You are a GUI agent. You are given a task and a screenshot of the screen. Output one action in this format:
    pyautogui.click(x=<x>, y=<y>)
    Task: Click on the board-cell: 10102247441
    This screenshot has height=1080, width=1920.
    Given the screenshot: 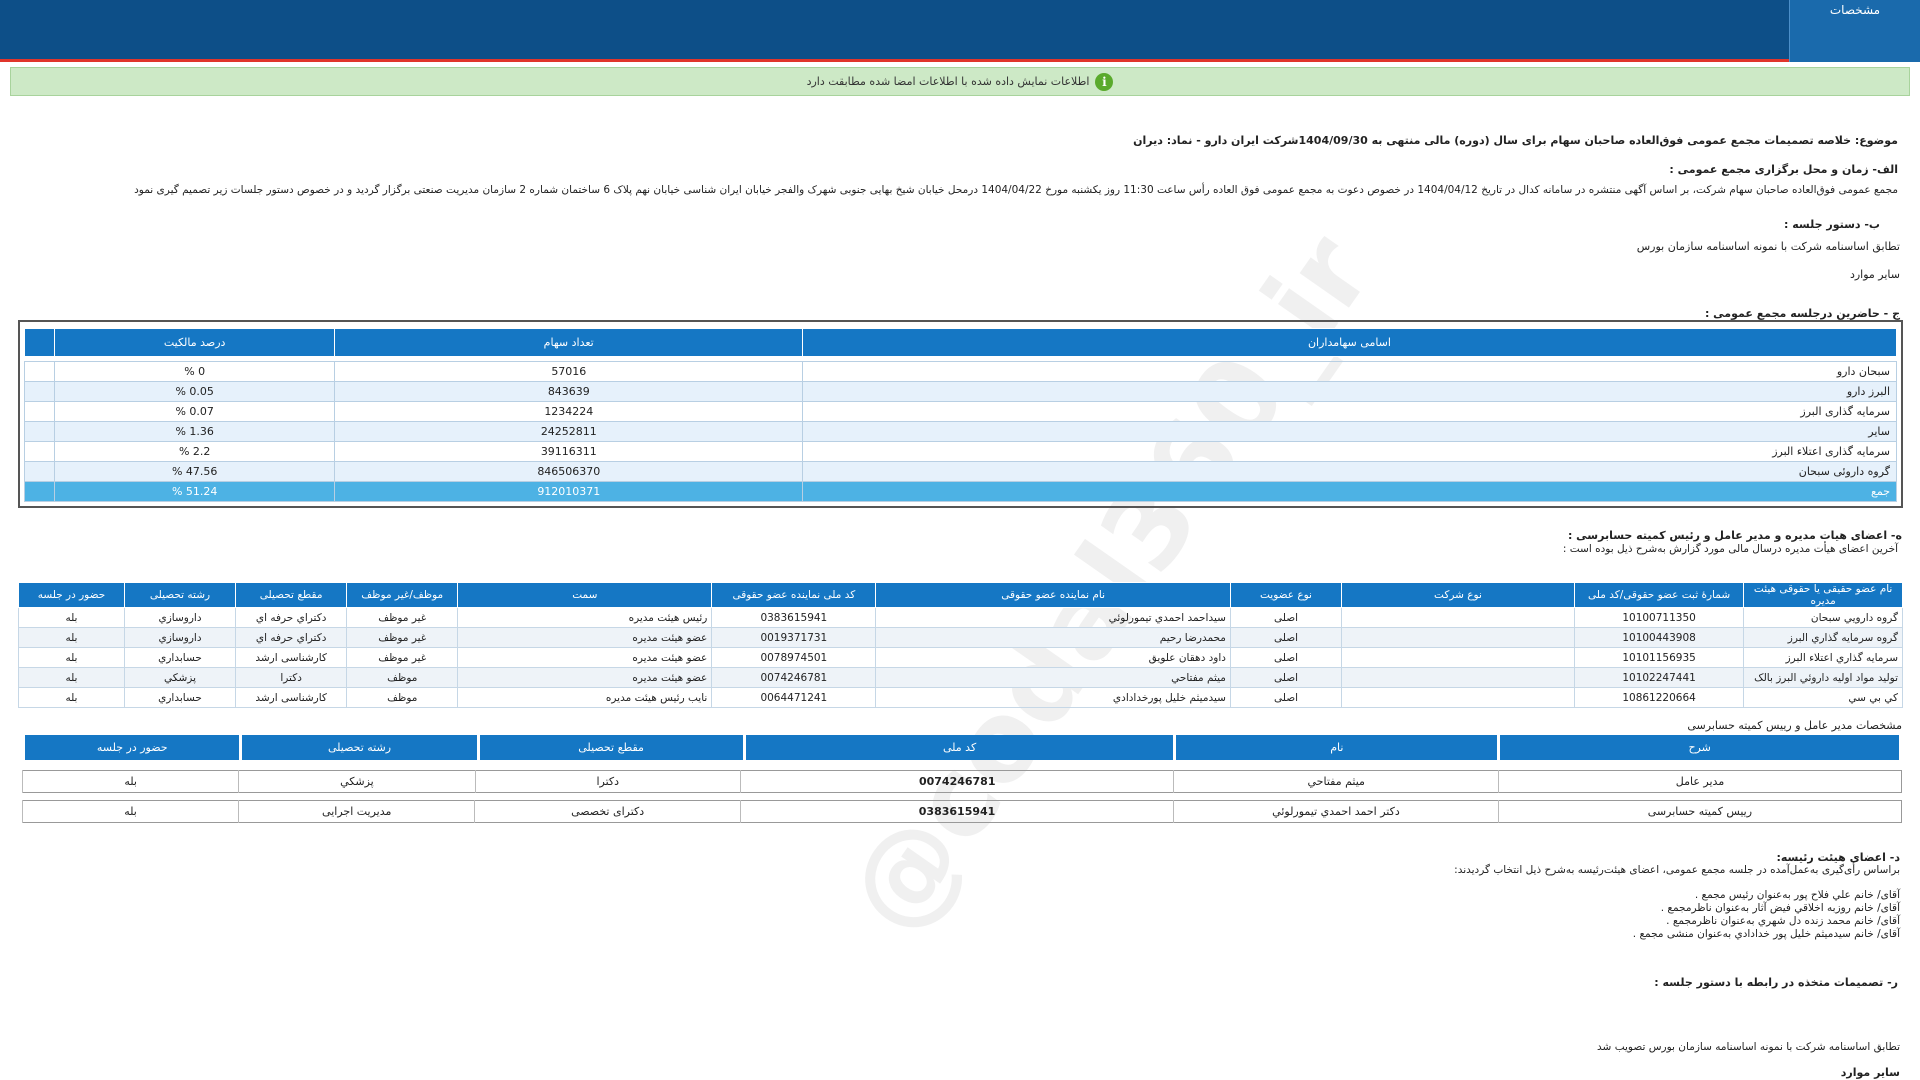 What is the action you would take?
    pyautogui.click(x=1659, y=677)
    